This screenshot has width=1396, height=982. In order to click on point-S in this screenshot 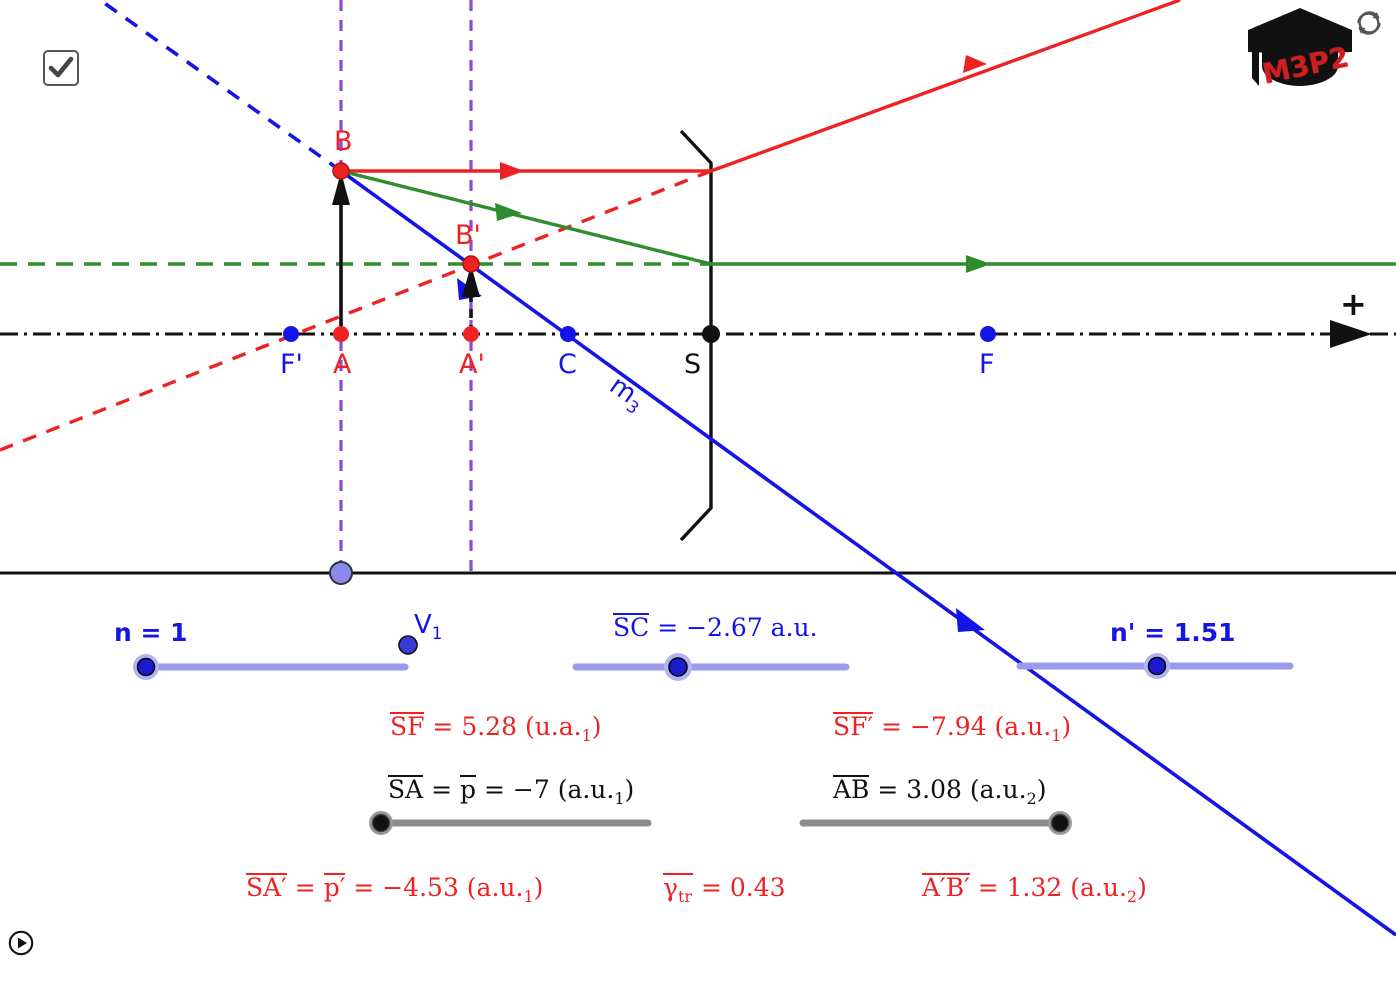, I will do `click(711, 334)`.